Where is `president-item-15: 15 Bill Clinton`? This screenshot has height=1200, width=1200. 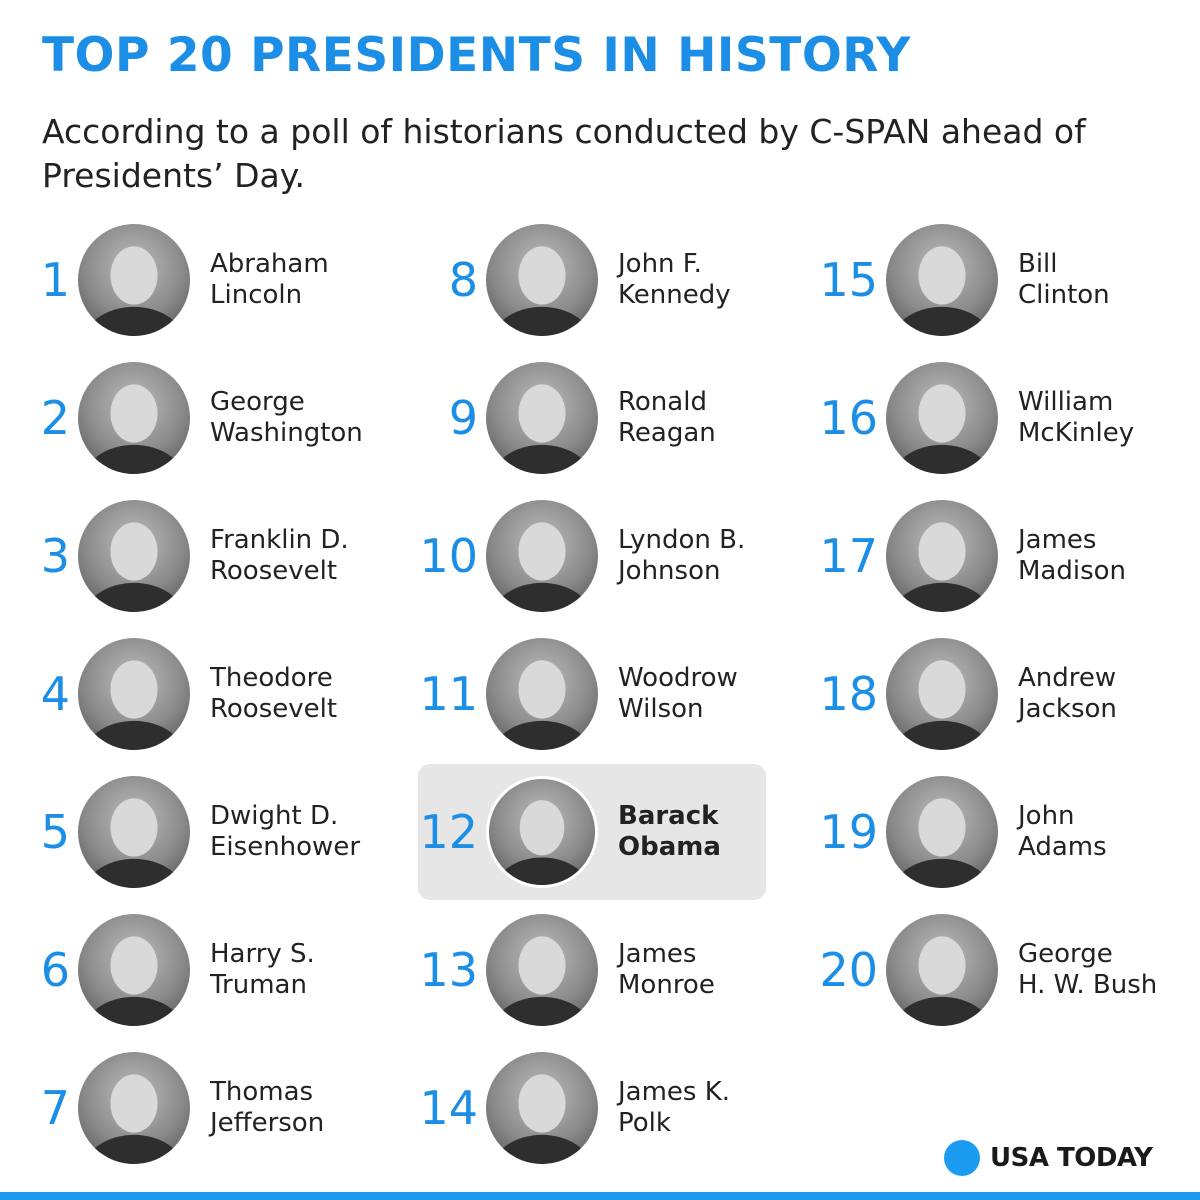
president-item-15: 15 Bill Clinton is located at coordinates (988, 280).